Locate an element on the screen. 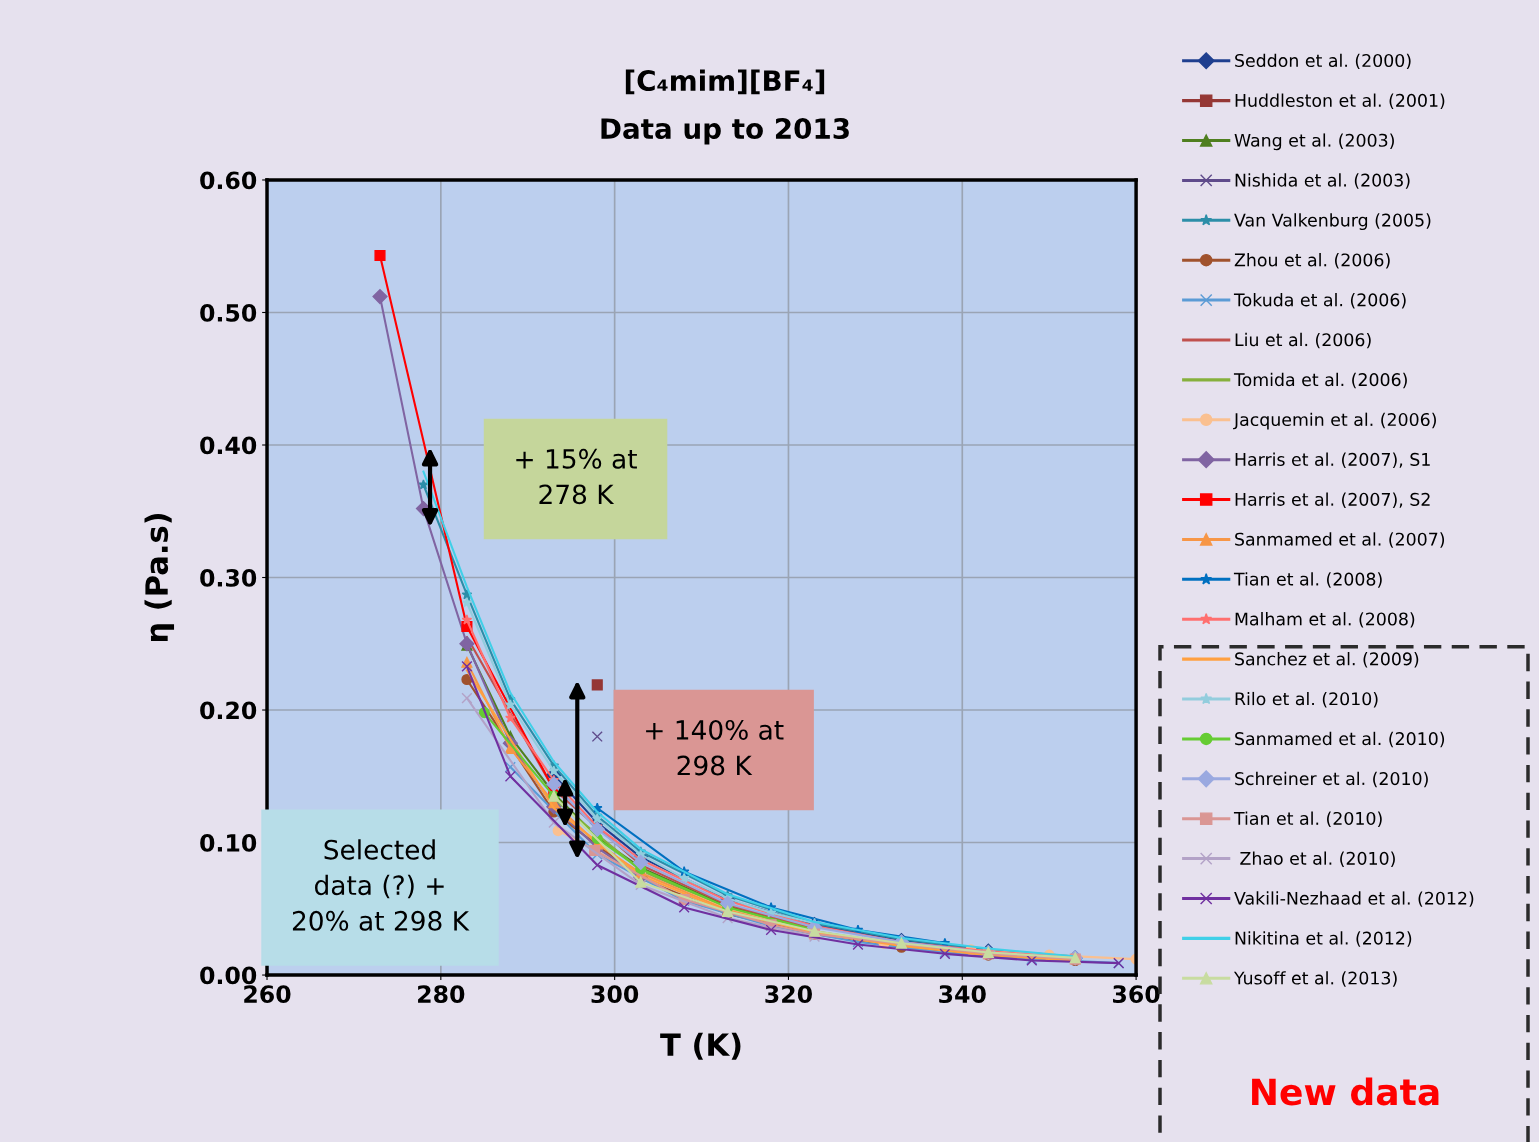 Image resolution: width=1539 pixels, height=1142 pixels. y-axis-title: η (Pa.s) is located at coordinates (159, 577).